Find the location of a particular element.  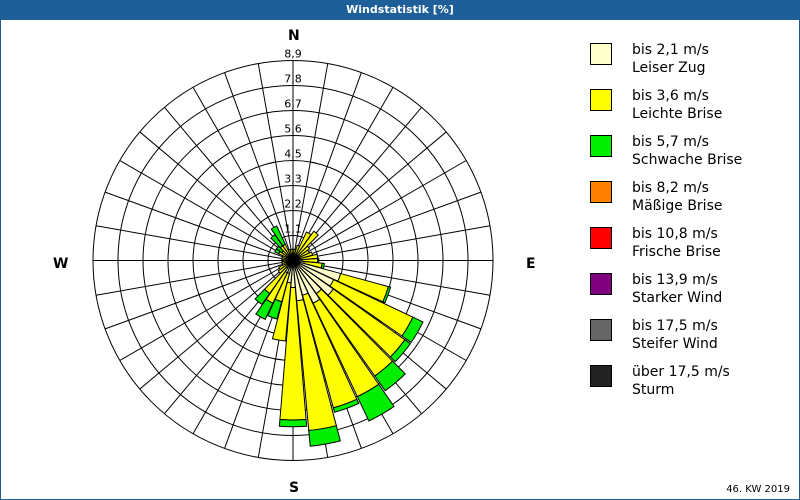

legend-description: Leichte Brise is located at coordinates (677, 114).